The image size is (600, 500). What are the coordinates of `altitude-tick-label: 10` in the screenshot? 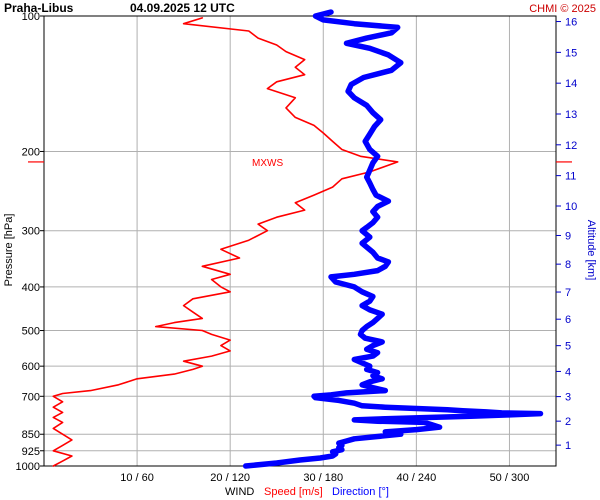 It's located at (571, 207).